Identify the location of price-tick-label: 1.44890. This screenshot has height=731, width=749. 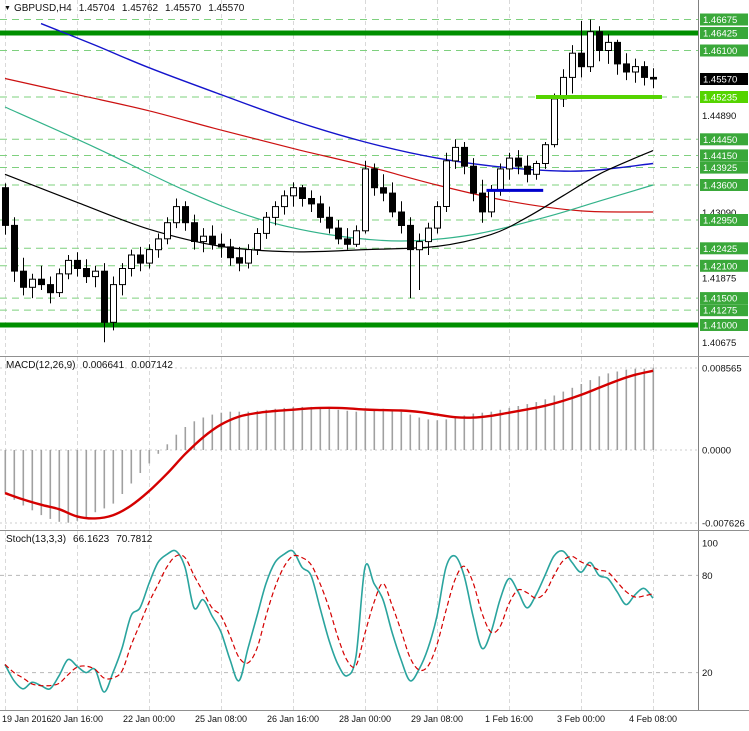
(719, 116).